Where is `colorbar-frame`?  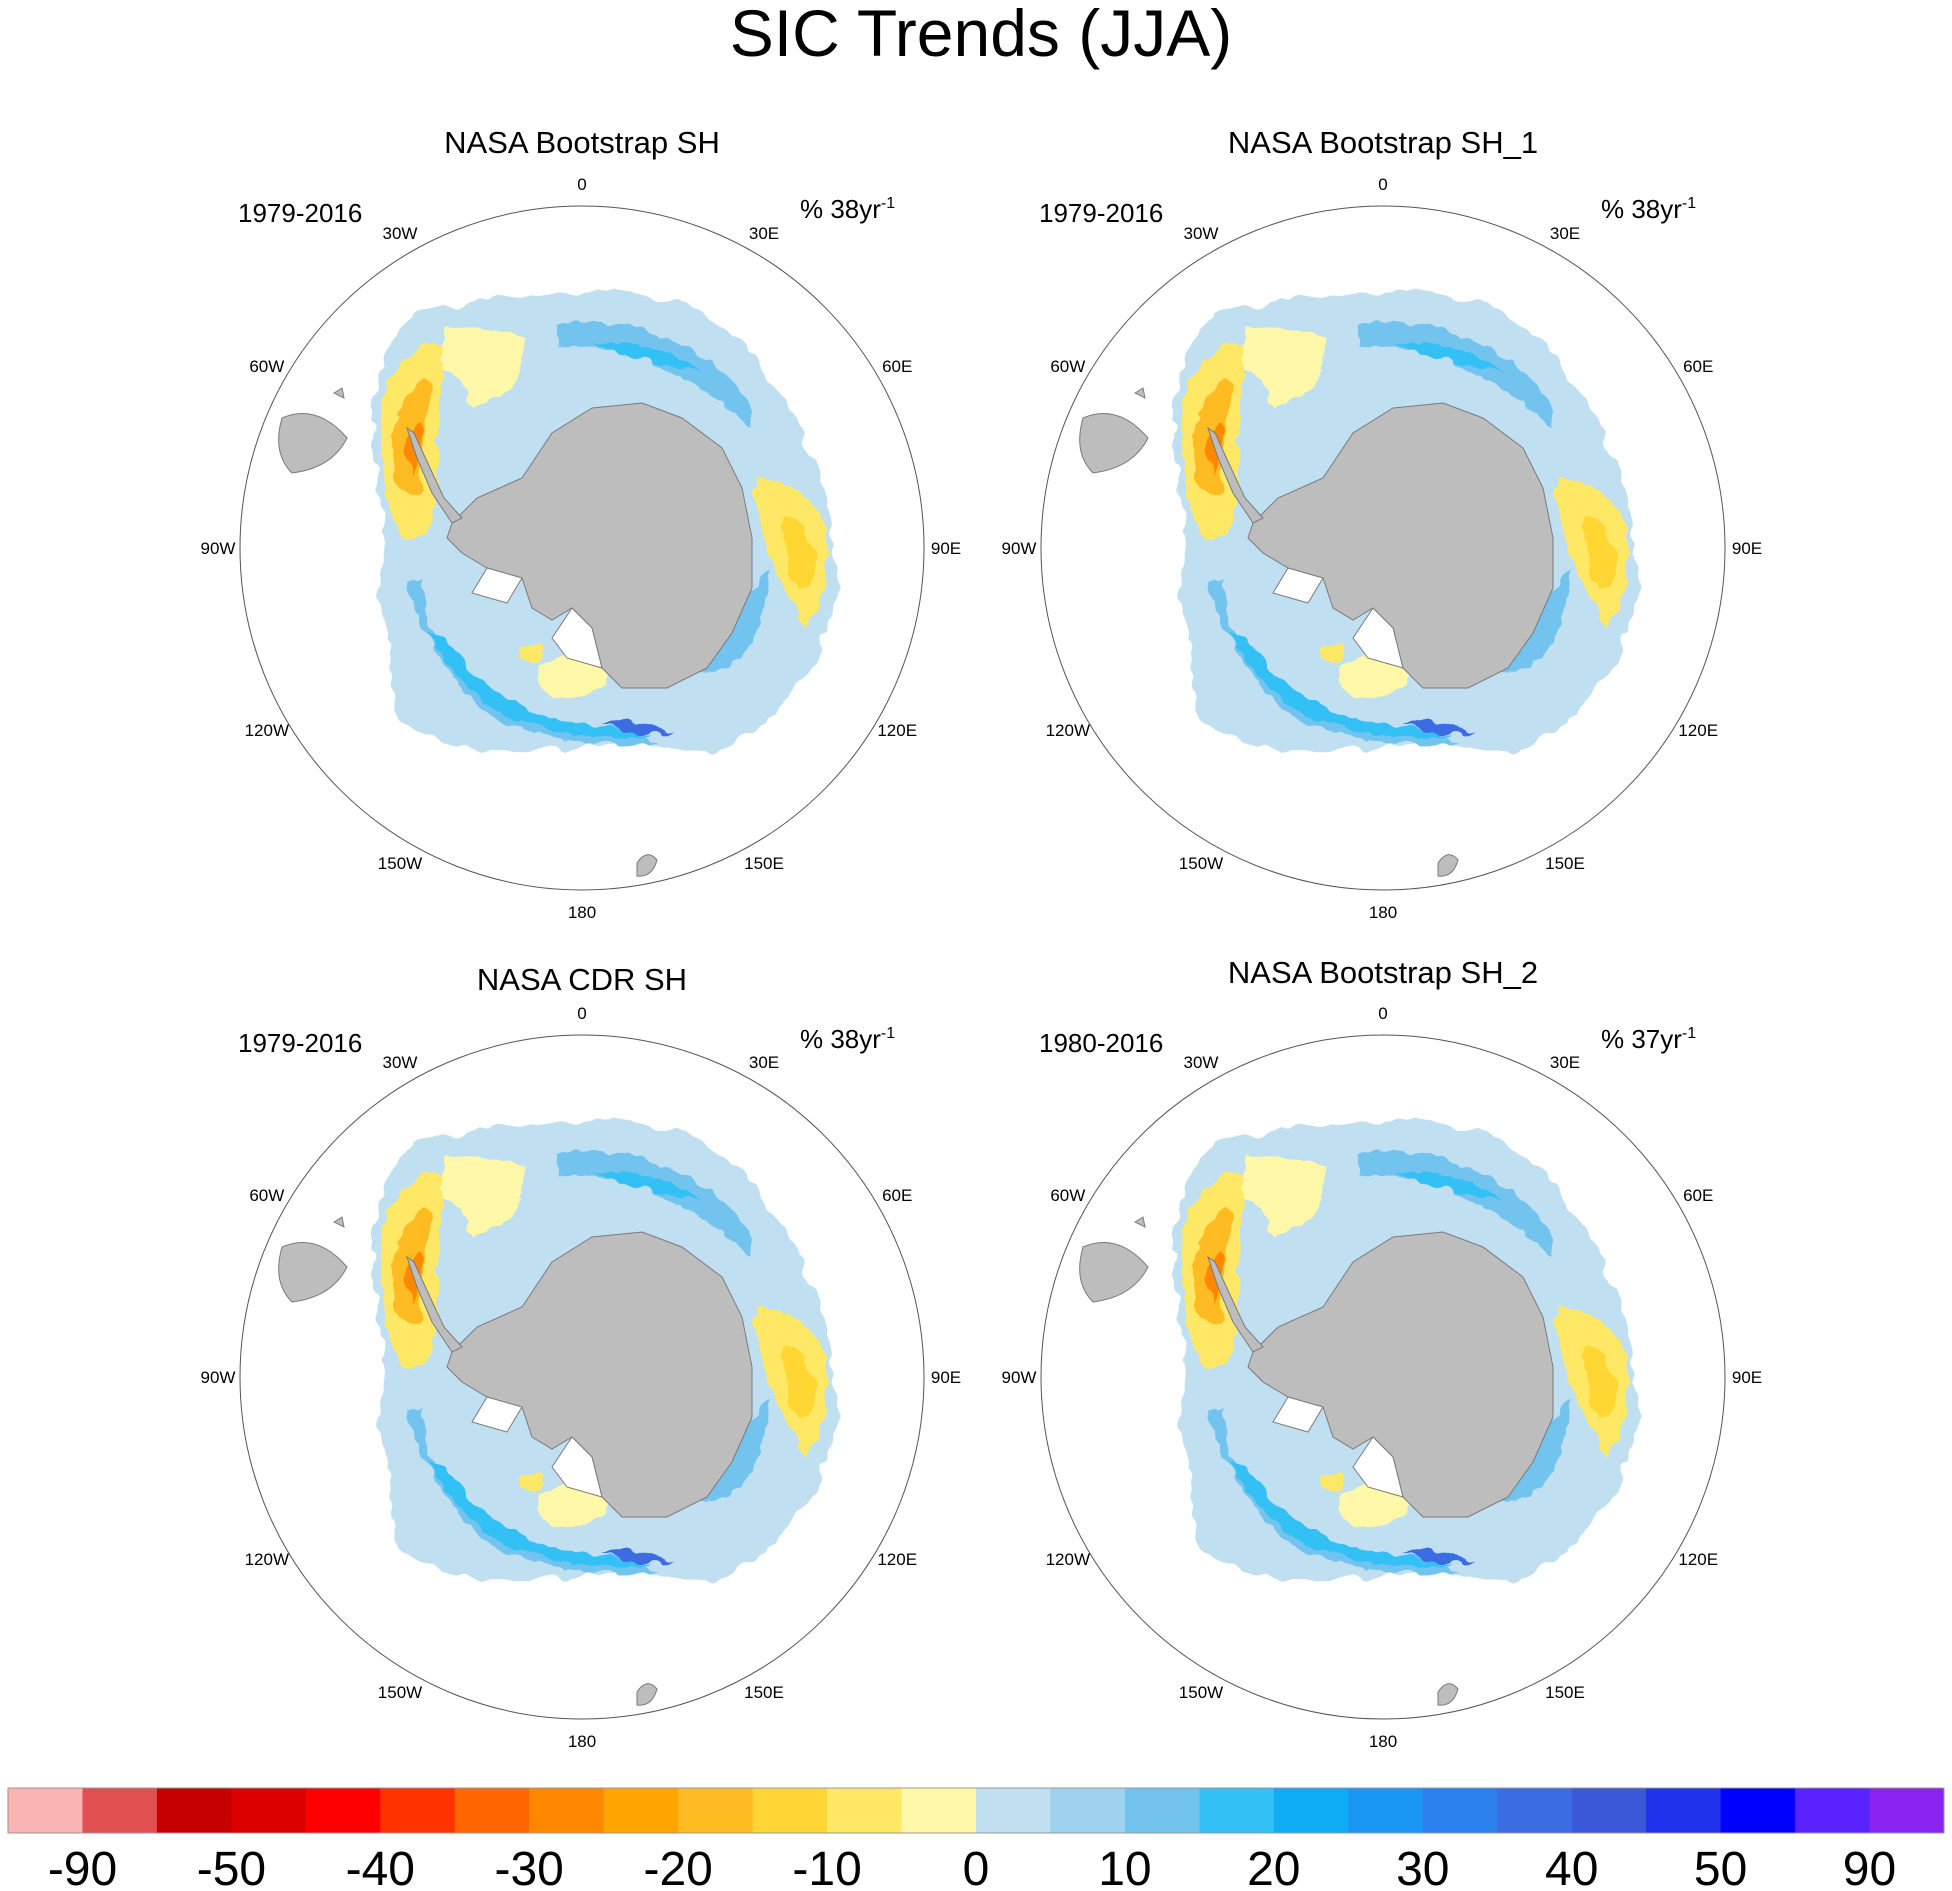
colorbar-frame is located at coordinates (976, 1810).